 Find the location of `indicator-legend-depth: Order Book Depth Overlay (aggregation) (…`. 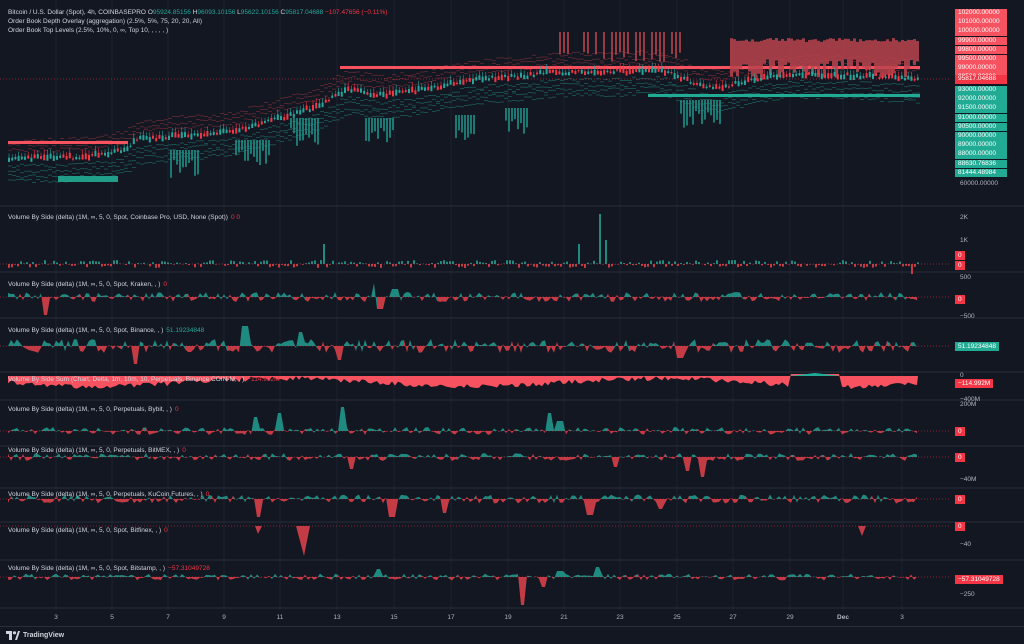

indicator-legend-depth: Order Book Depth Overlay (aggregation) (… is located at coordinates (105, 21).